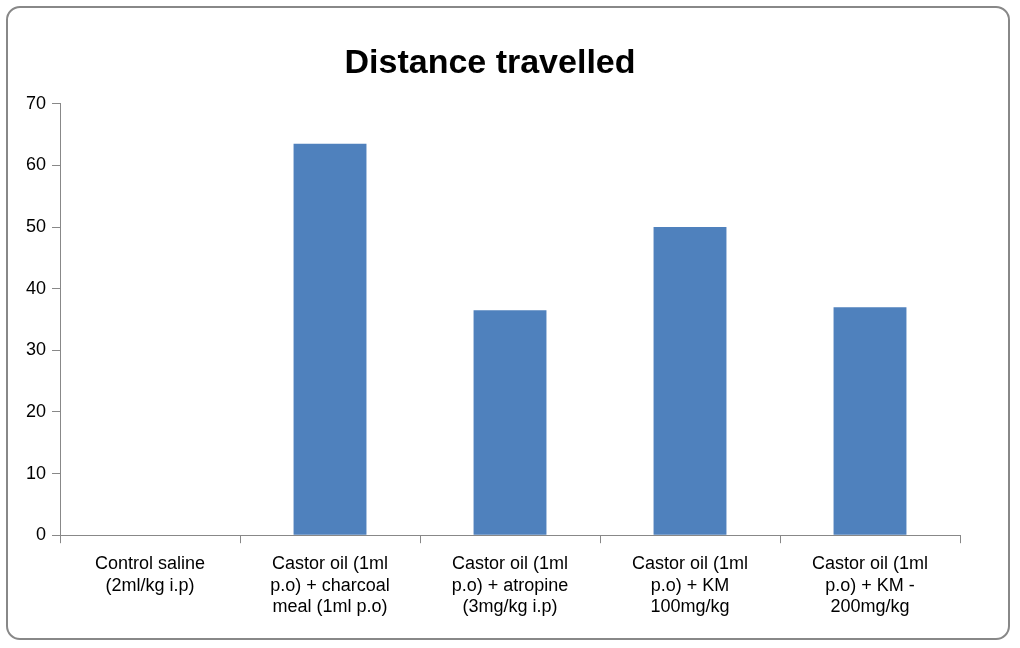  I want to click on y-tick-label: 70, so click(36, 102).